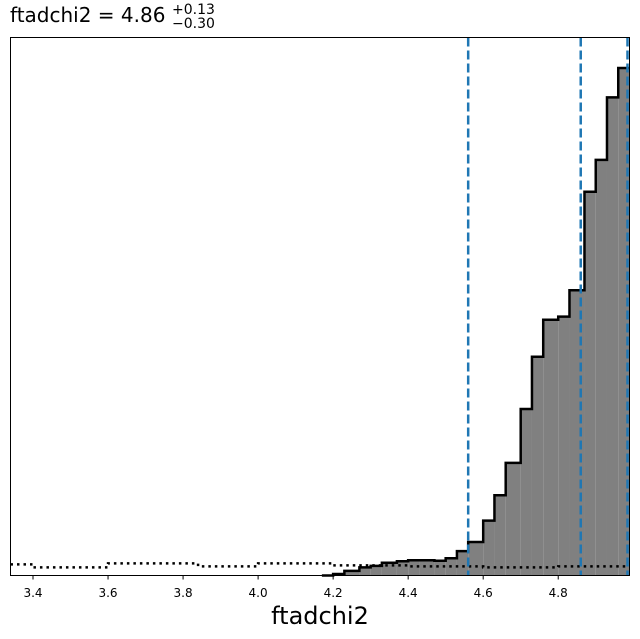 The image size is (640, 639). What do you see at coordinates (295, 587) in the screenshot?
I see `x-axis-ticks: 3.4 3.6 3.8 4.0 4.2 4.4 4.6 4.8` at bounding box center [295, 587].